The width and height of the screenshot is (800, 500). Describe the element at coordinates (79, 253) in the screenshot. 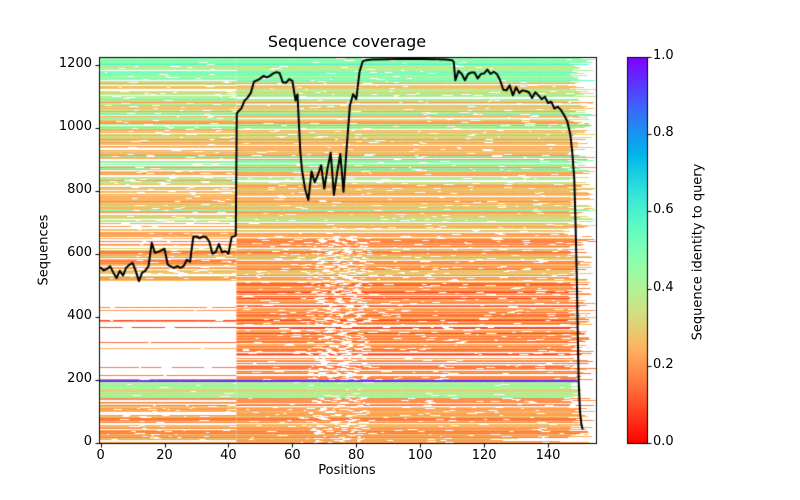

I see `y-tick-label: 600` at that location.